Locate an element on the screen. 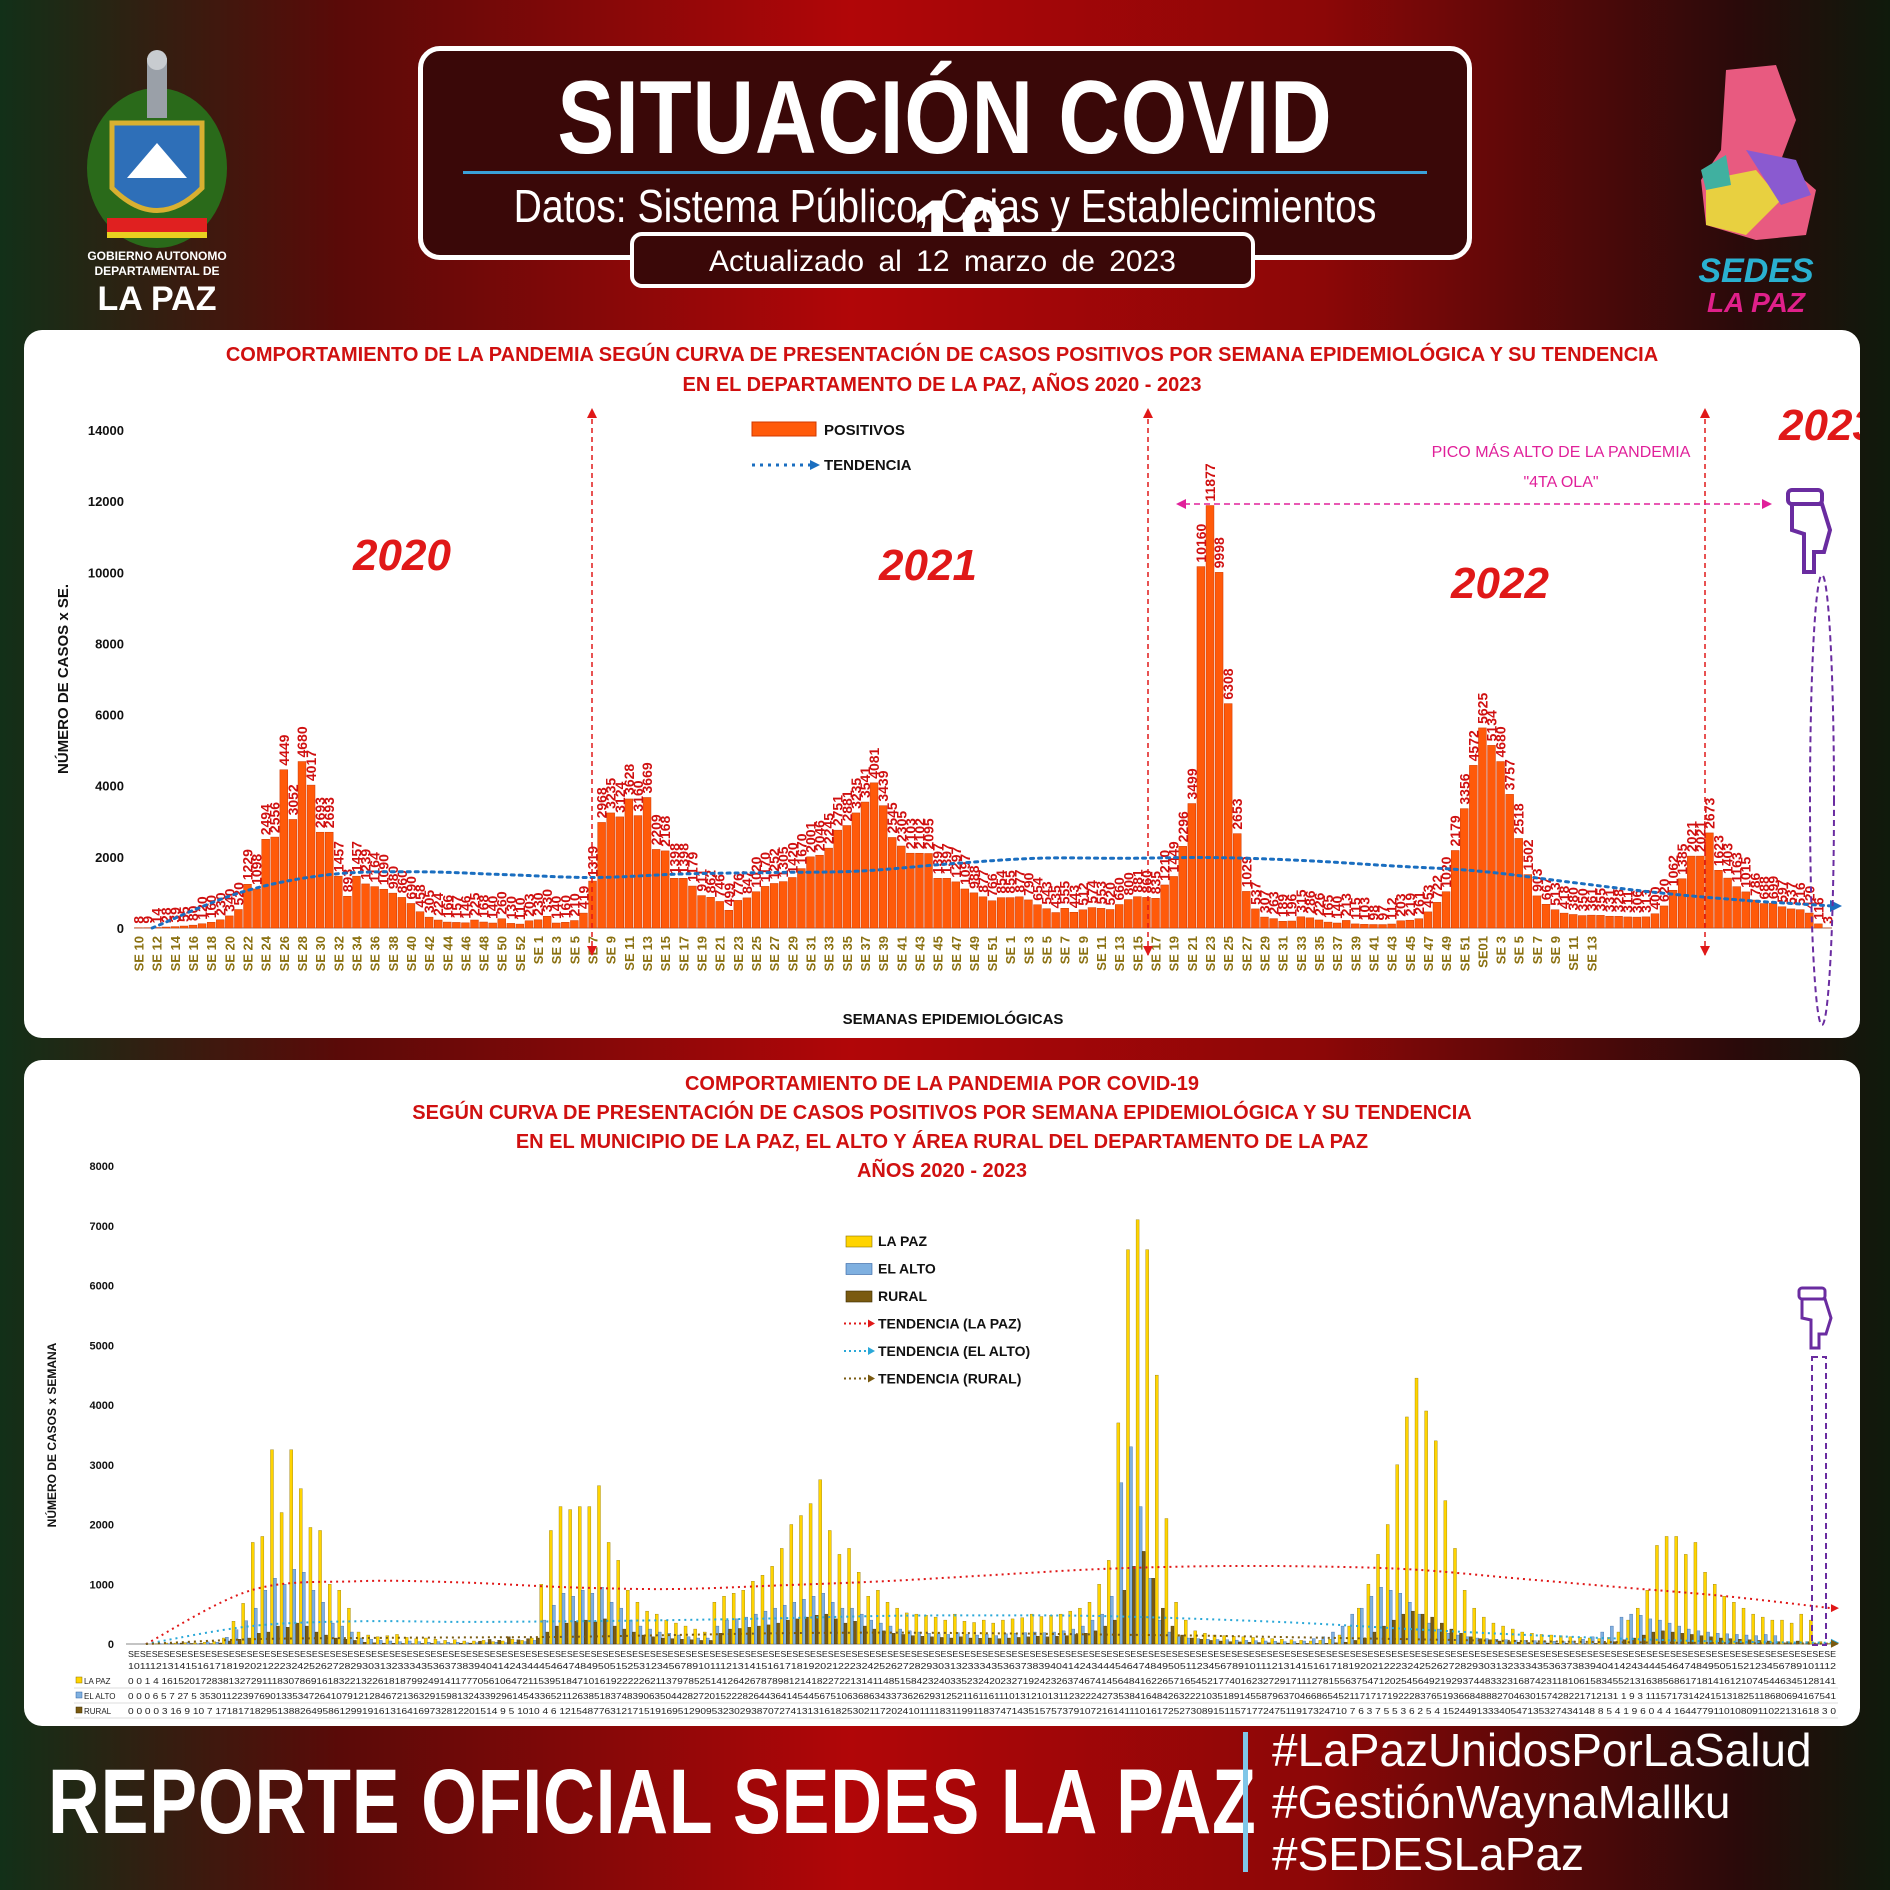 Image resolution: width=1890 pixels, height=1890 pixels. chart1-data-label: 219 is located at coordinates (1410, 905).